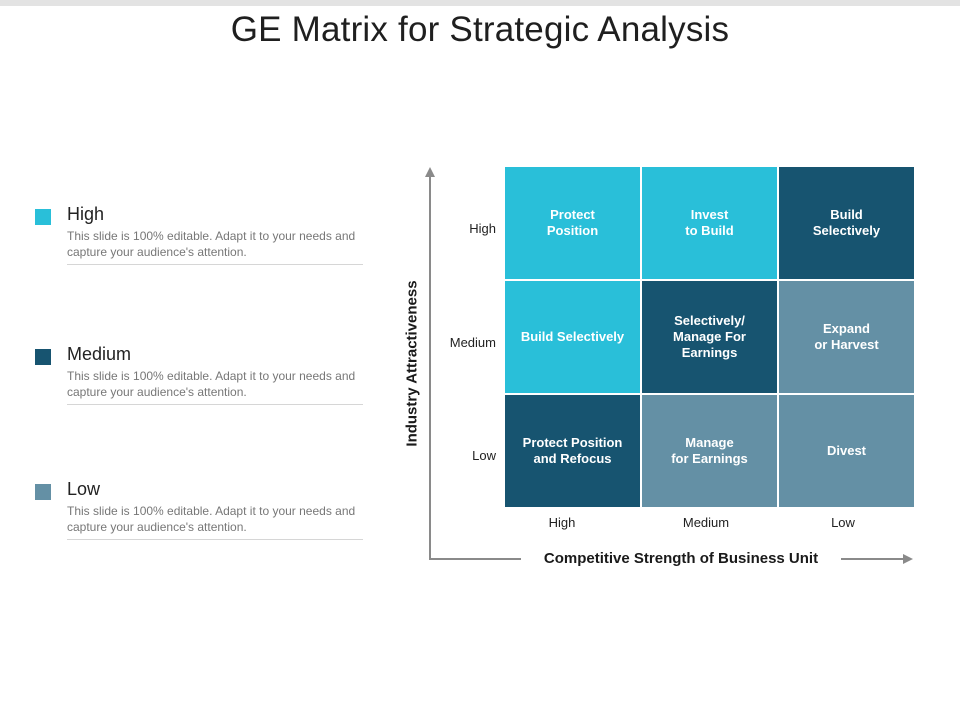 Image resolution: width=960 pixels, height=720 pixels. What do you see at coordinates (846, 451) in the screenshot?
I see `matrix-cell-low-low: Divest` at bounding box center [846, 451].